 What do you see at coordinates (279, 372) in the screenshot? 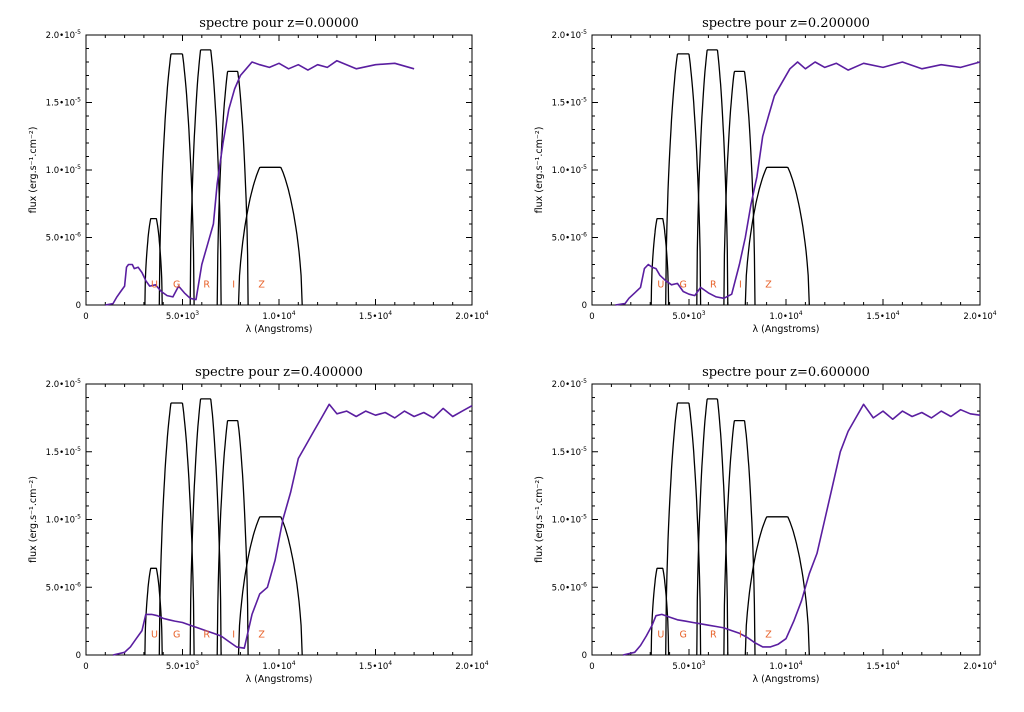
I see `chart-title: spectre pour z=0.400000` at bounding box center [279, 372].